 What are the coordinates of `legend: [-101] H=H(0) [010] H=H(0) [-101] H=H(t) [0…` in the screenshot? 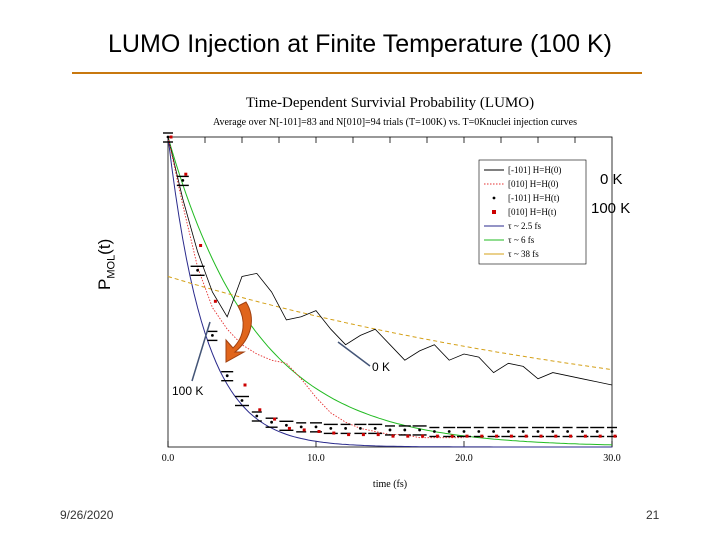 It's located at (532, 212).